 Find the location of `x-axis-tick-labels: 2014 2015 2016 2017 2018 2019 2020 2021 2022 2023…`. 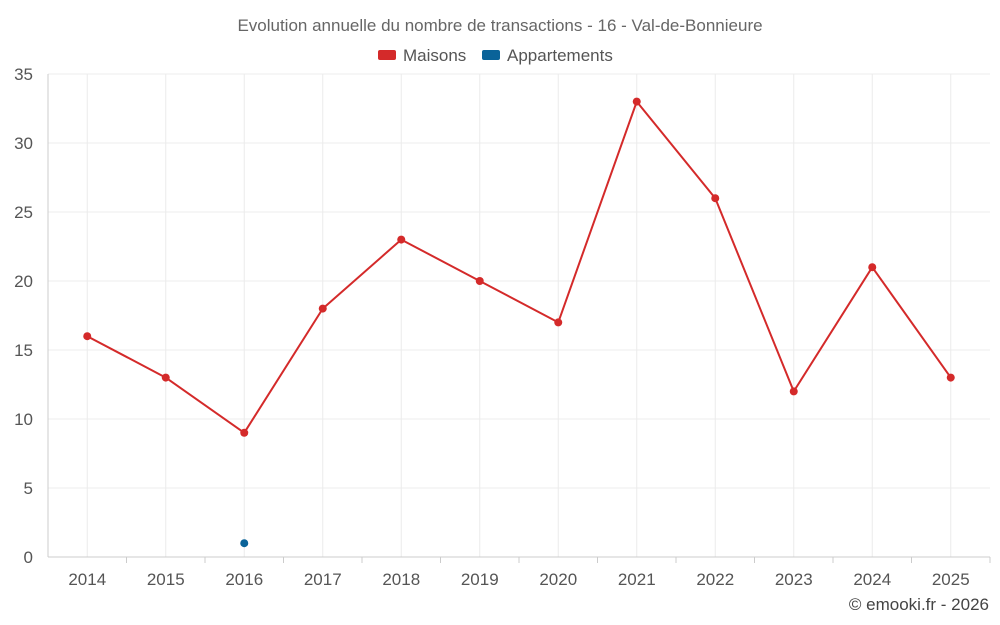

x-axis-tick-labels: 2014 2015 2016 2017 2018 2019 2020 2021 2022 2023… is located at coordinates (518, 579).